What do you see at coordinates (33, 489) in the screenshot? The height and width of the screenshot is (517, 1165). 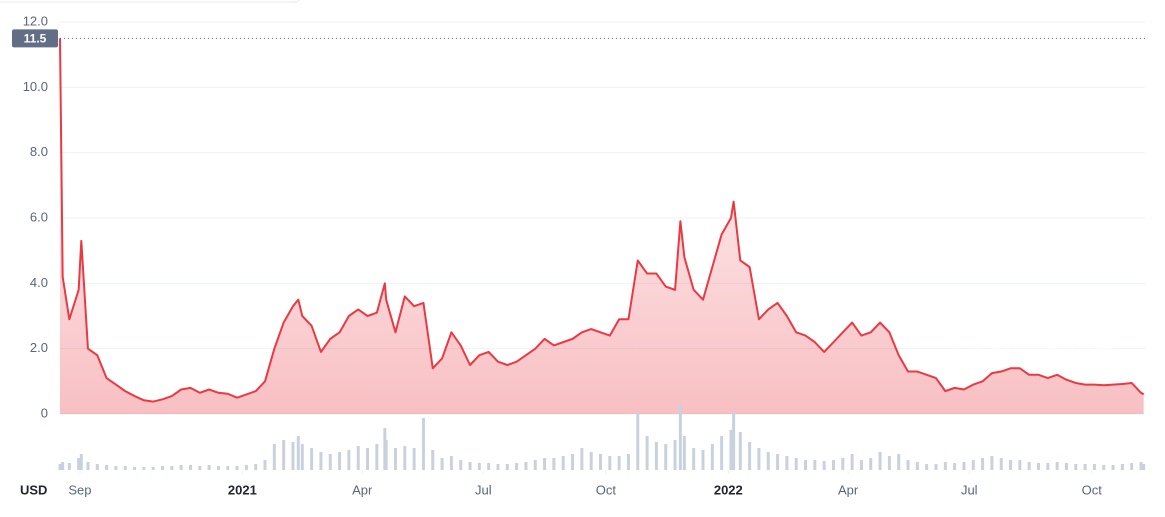 I see `unit-label: USD` at bounding box center [33, 489].